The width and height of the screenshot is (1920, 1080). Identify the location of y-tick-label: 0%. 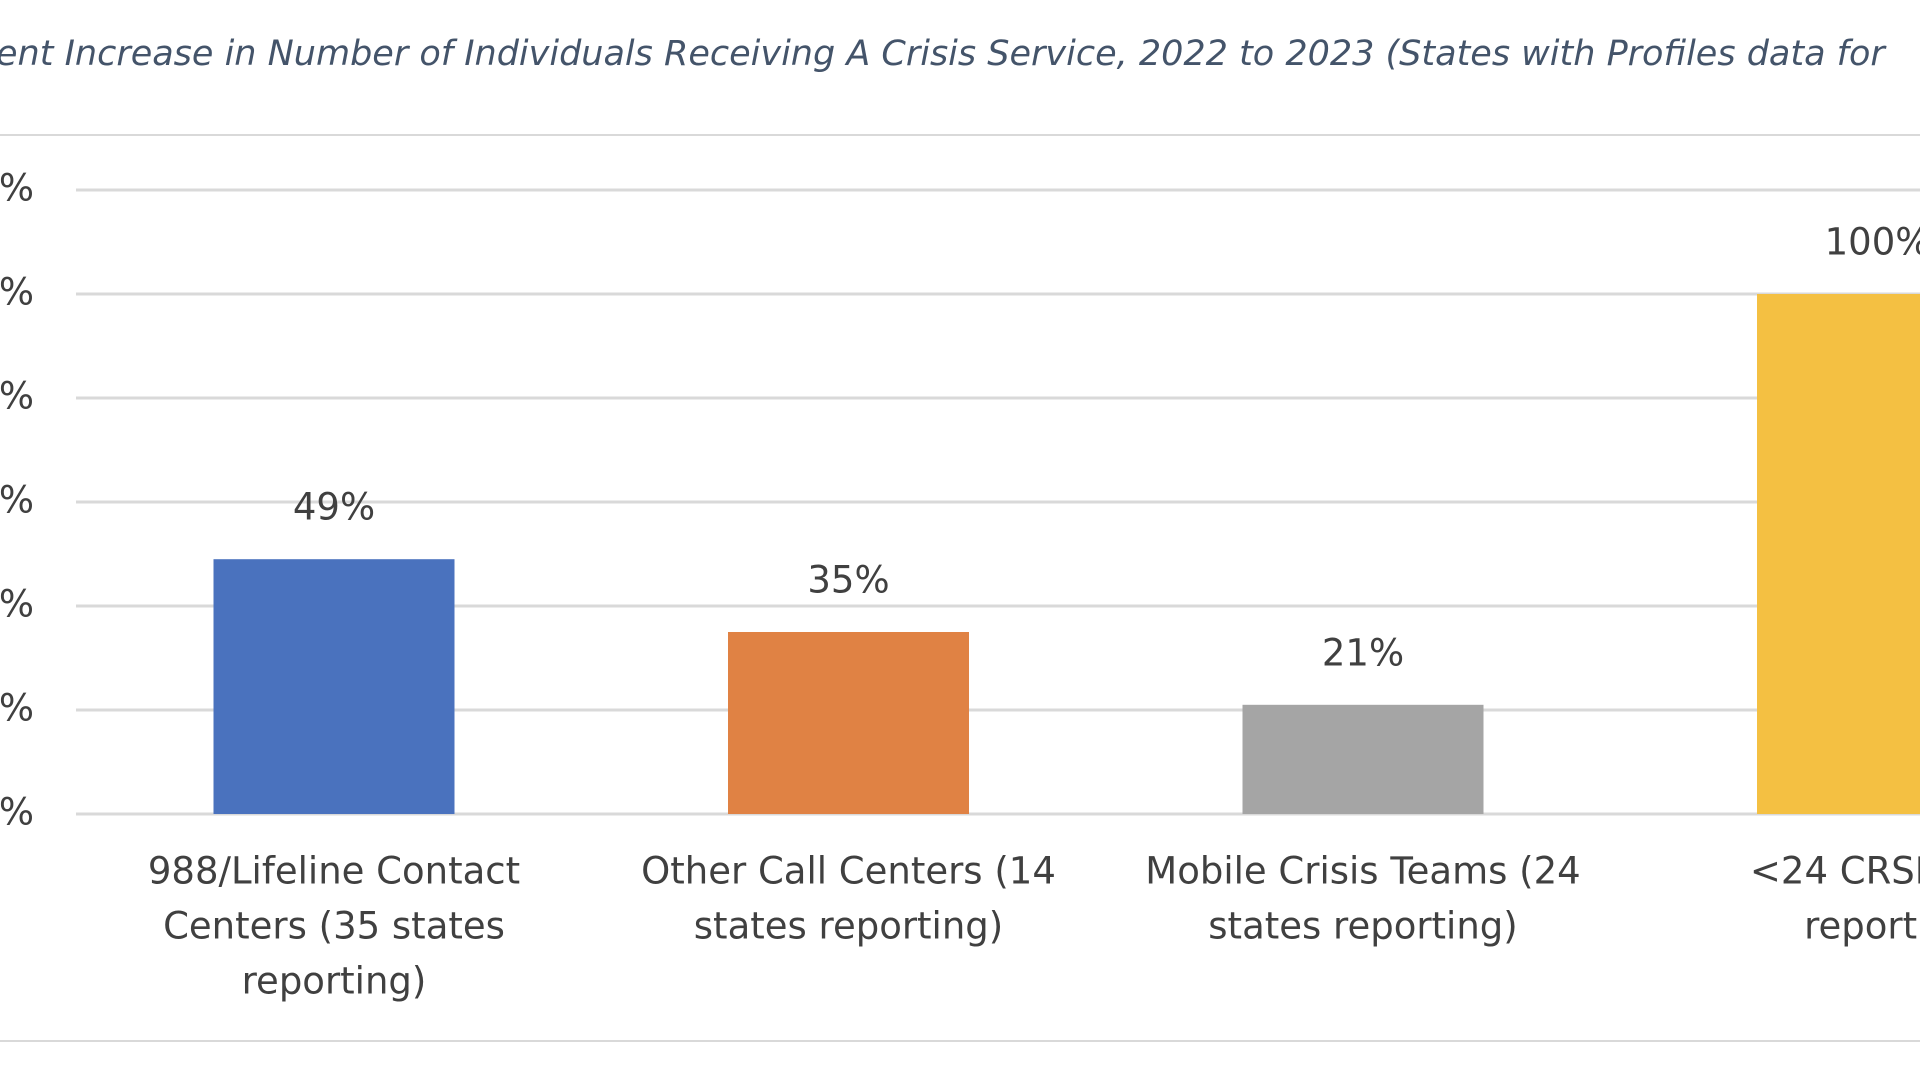
(17, 812).